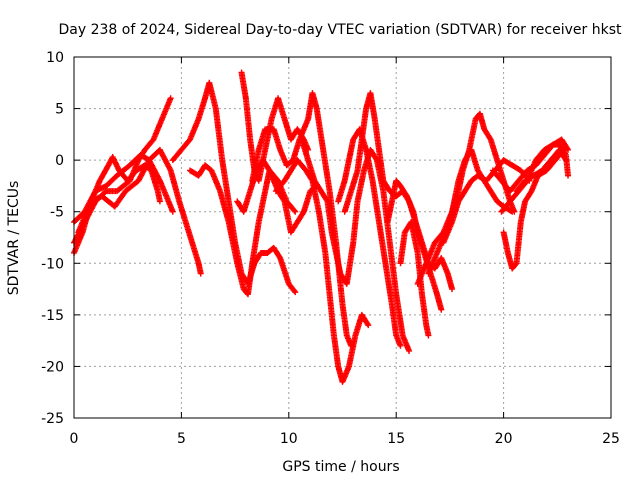 The width and height of the screenshot is (640, 480). I want to click on y-tick-label: -25, so click(52, 419).